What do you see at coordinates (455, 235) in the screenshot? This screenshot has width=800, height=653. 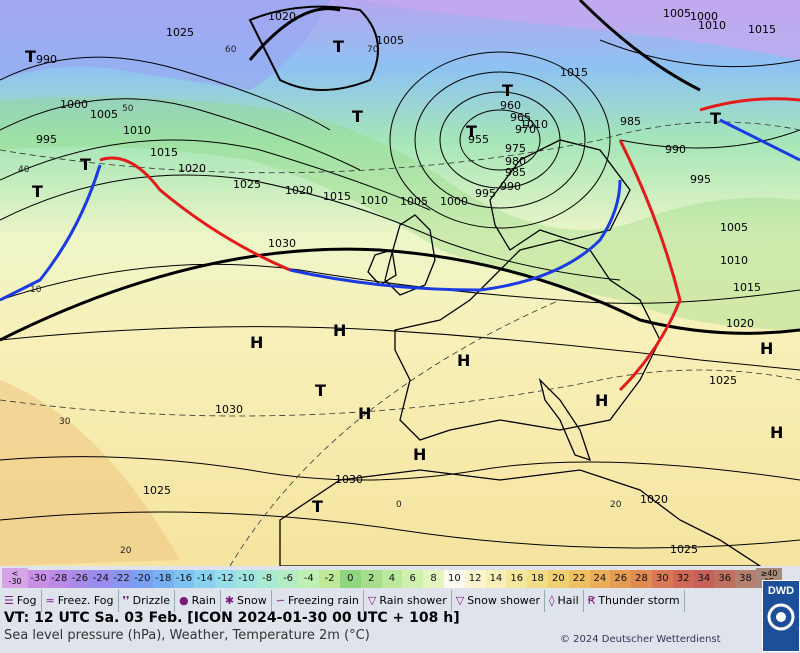 I see `cold-front` at bounding box center [455, 235].